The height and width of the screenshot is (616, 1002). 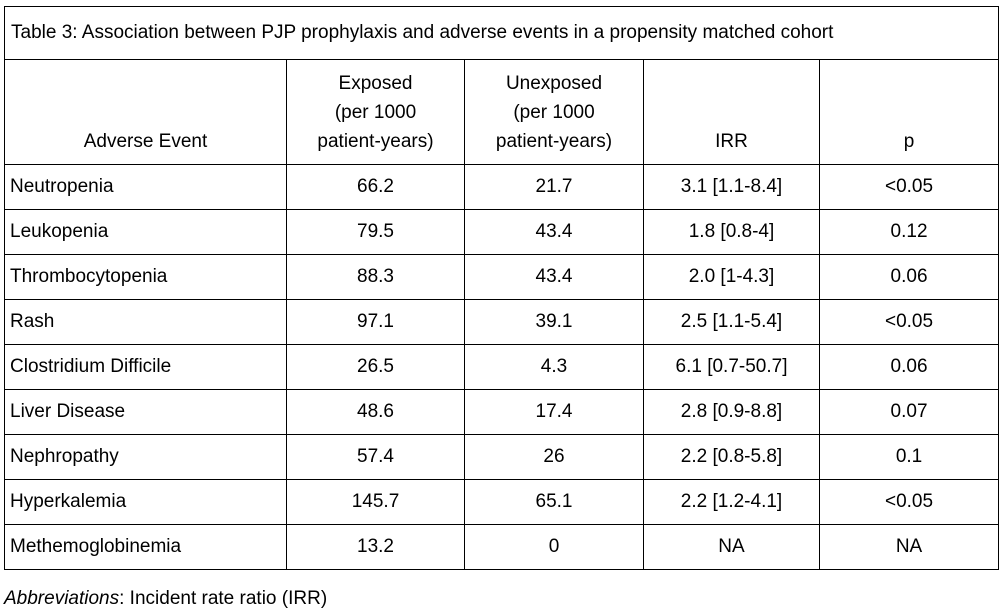 I want to click on cell-irr: 1.8 [0.8-4], so click(x=731, y=232).